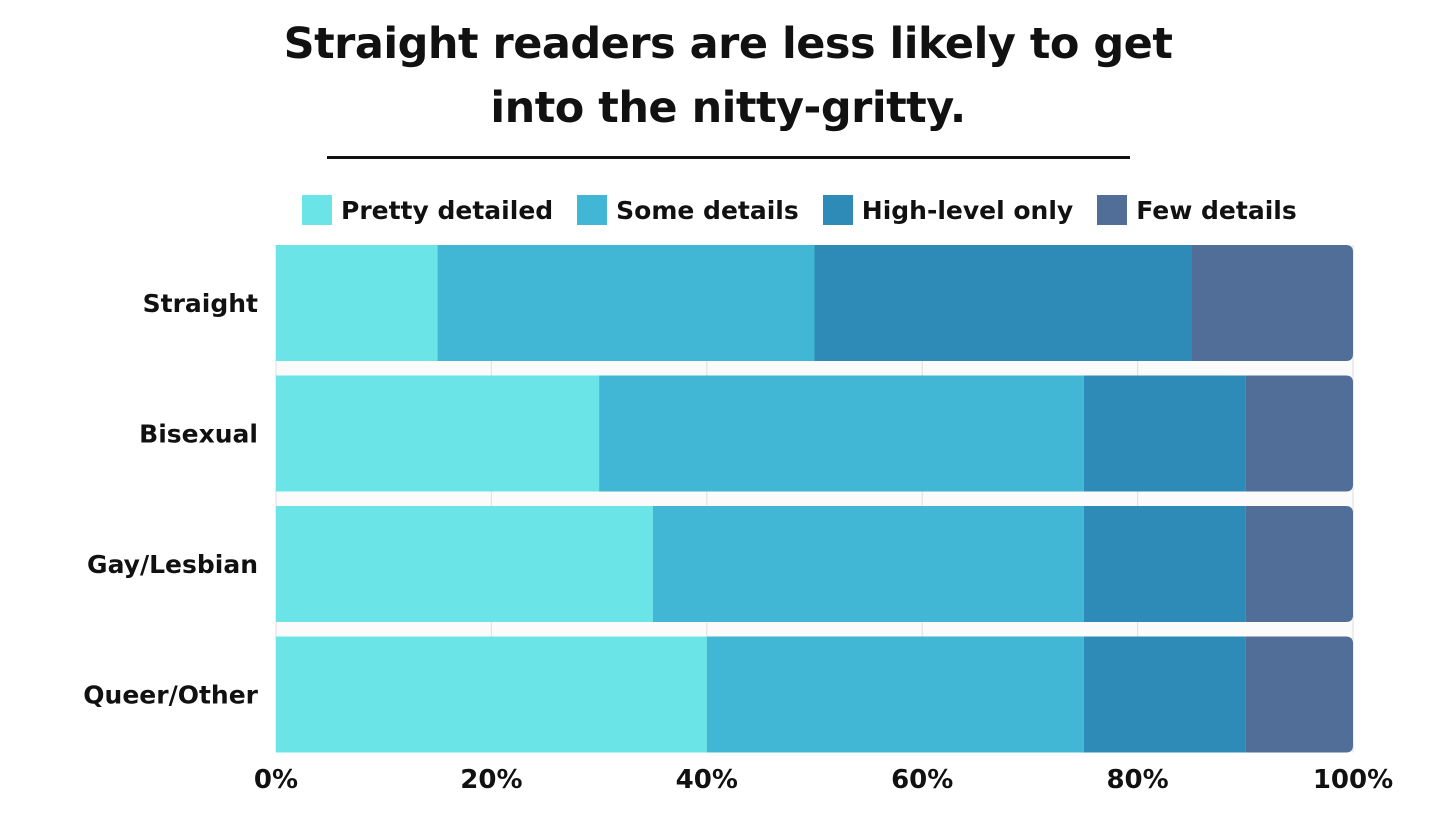  Describe the element at coordinates (967, 210) in the screenshot. I see `legend-label: High-level only` at that location.